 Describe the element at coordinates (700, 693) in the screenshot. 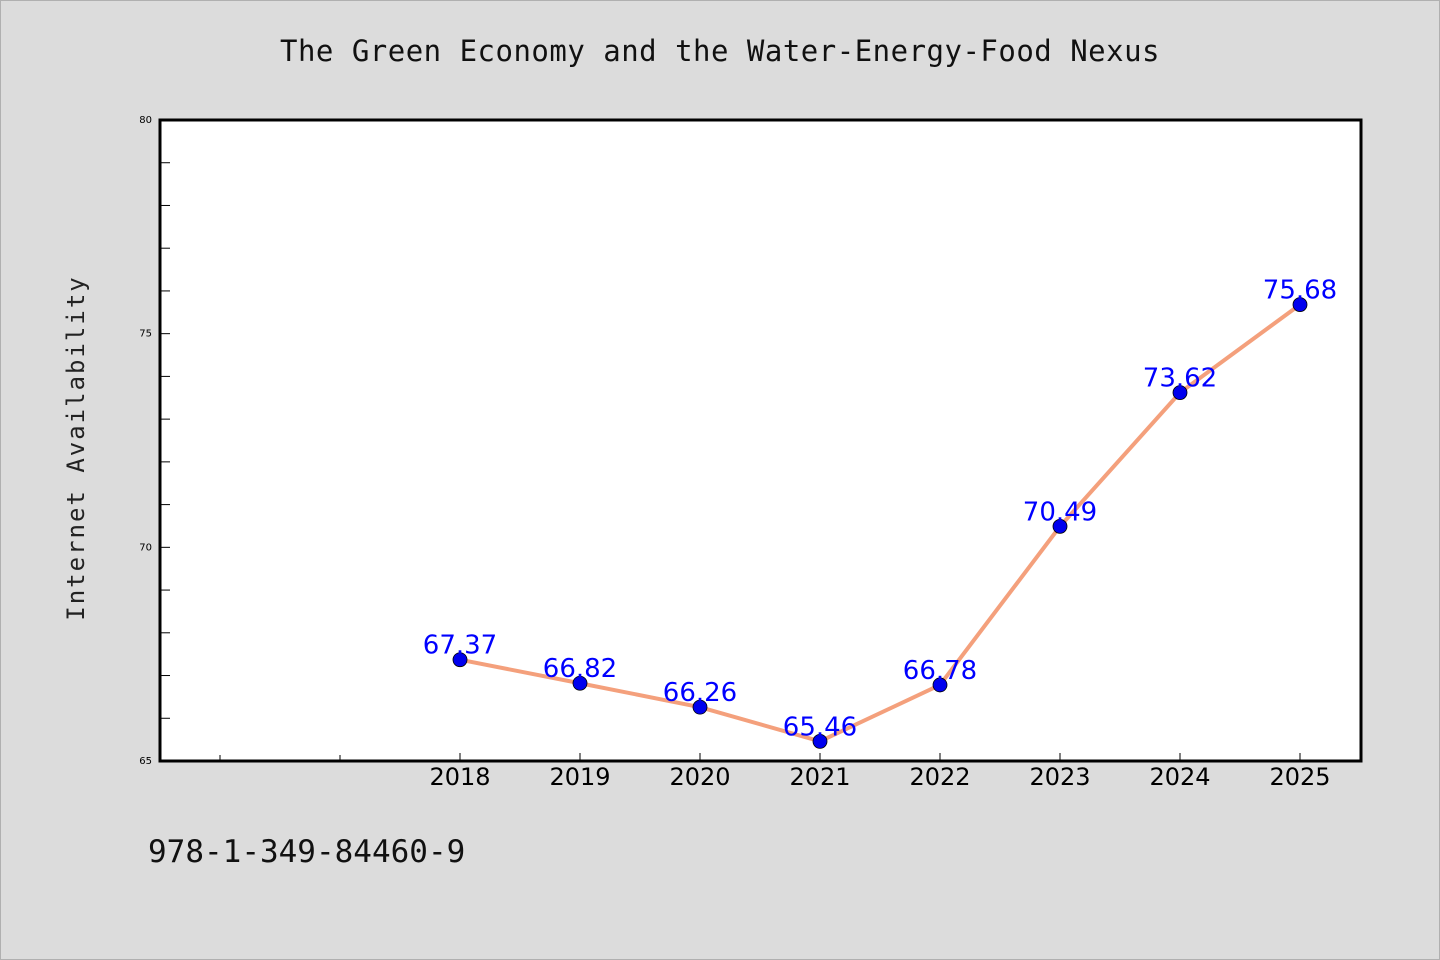

I see `data-label: 66.26` at that location.